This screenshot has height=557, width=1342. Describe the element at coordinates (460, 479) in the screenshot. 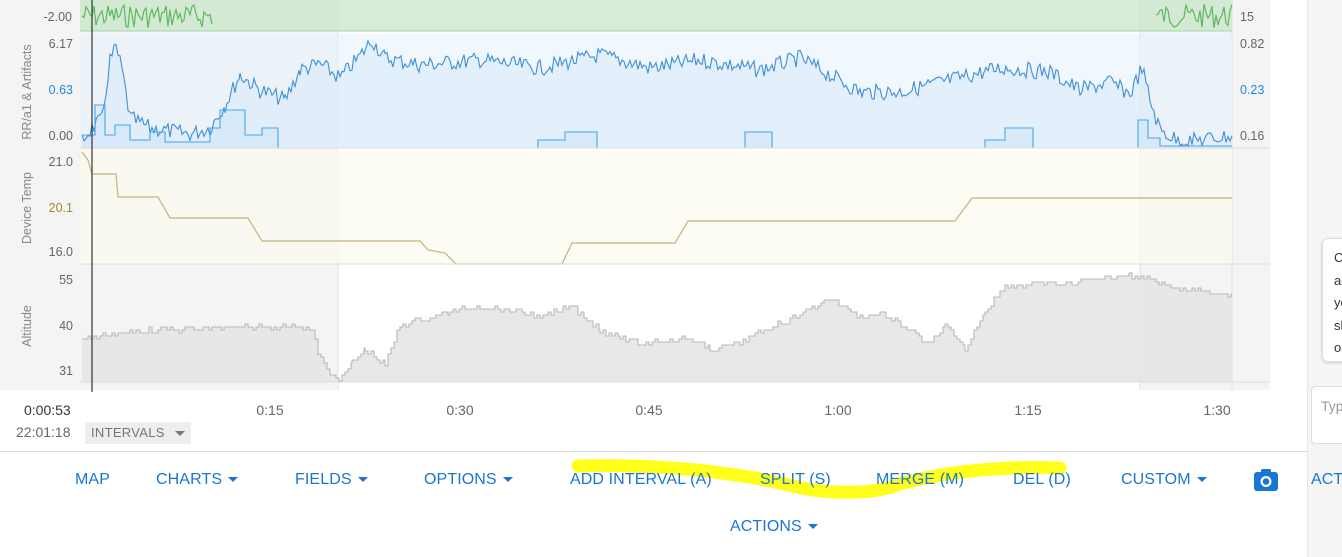

I see `options-label: OPTIONS` at that location.